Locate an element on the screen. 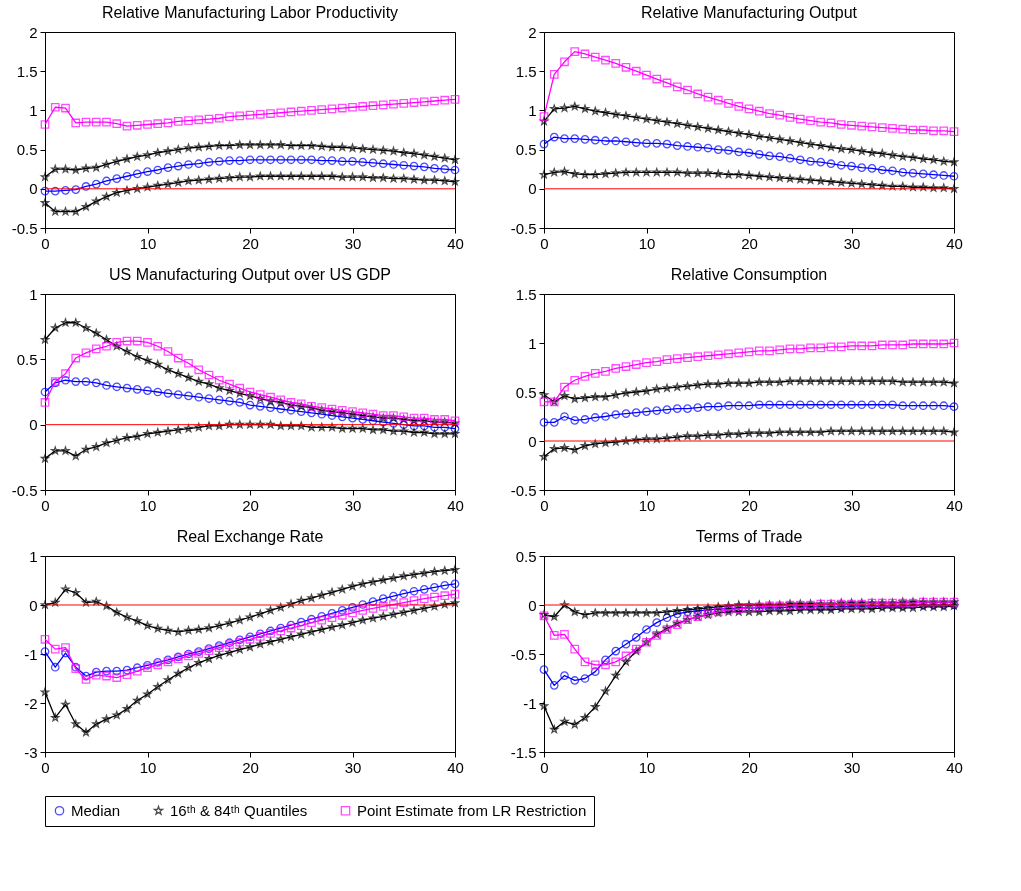 The width and height of the screenshot is (1021, 891). chart-title: Relative Manufacturing Output is located at coordinates (749, 12).